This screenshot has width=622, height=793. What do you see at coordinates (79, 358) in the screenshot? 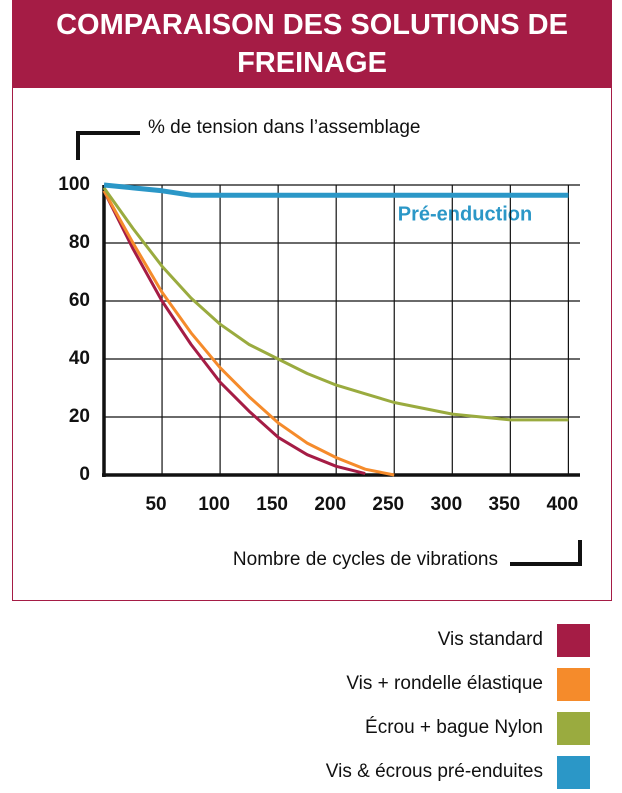
I see `y-tick-label: 40` at bounding box center [79, 358].